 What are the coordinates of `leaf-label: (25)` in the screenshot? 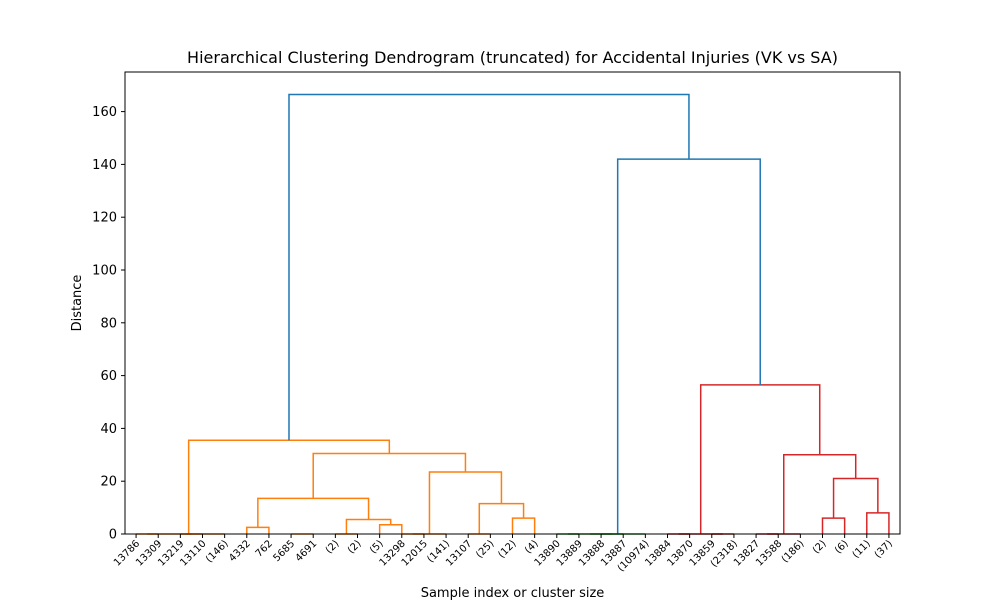 It's located at (485, 549).